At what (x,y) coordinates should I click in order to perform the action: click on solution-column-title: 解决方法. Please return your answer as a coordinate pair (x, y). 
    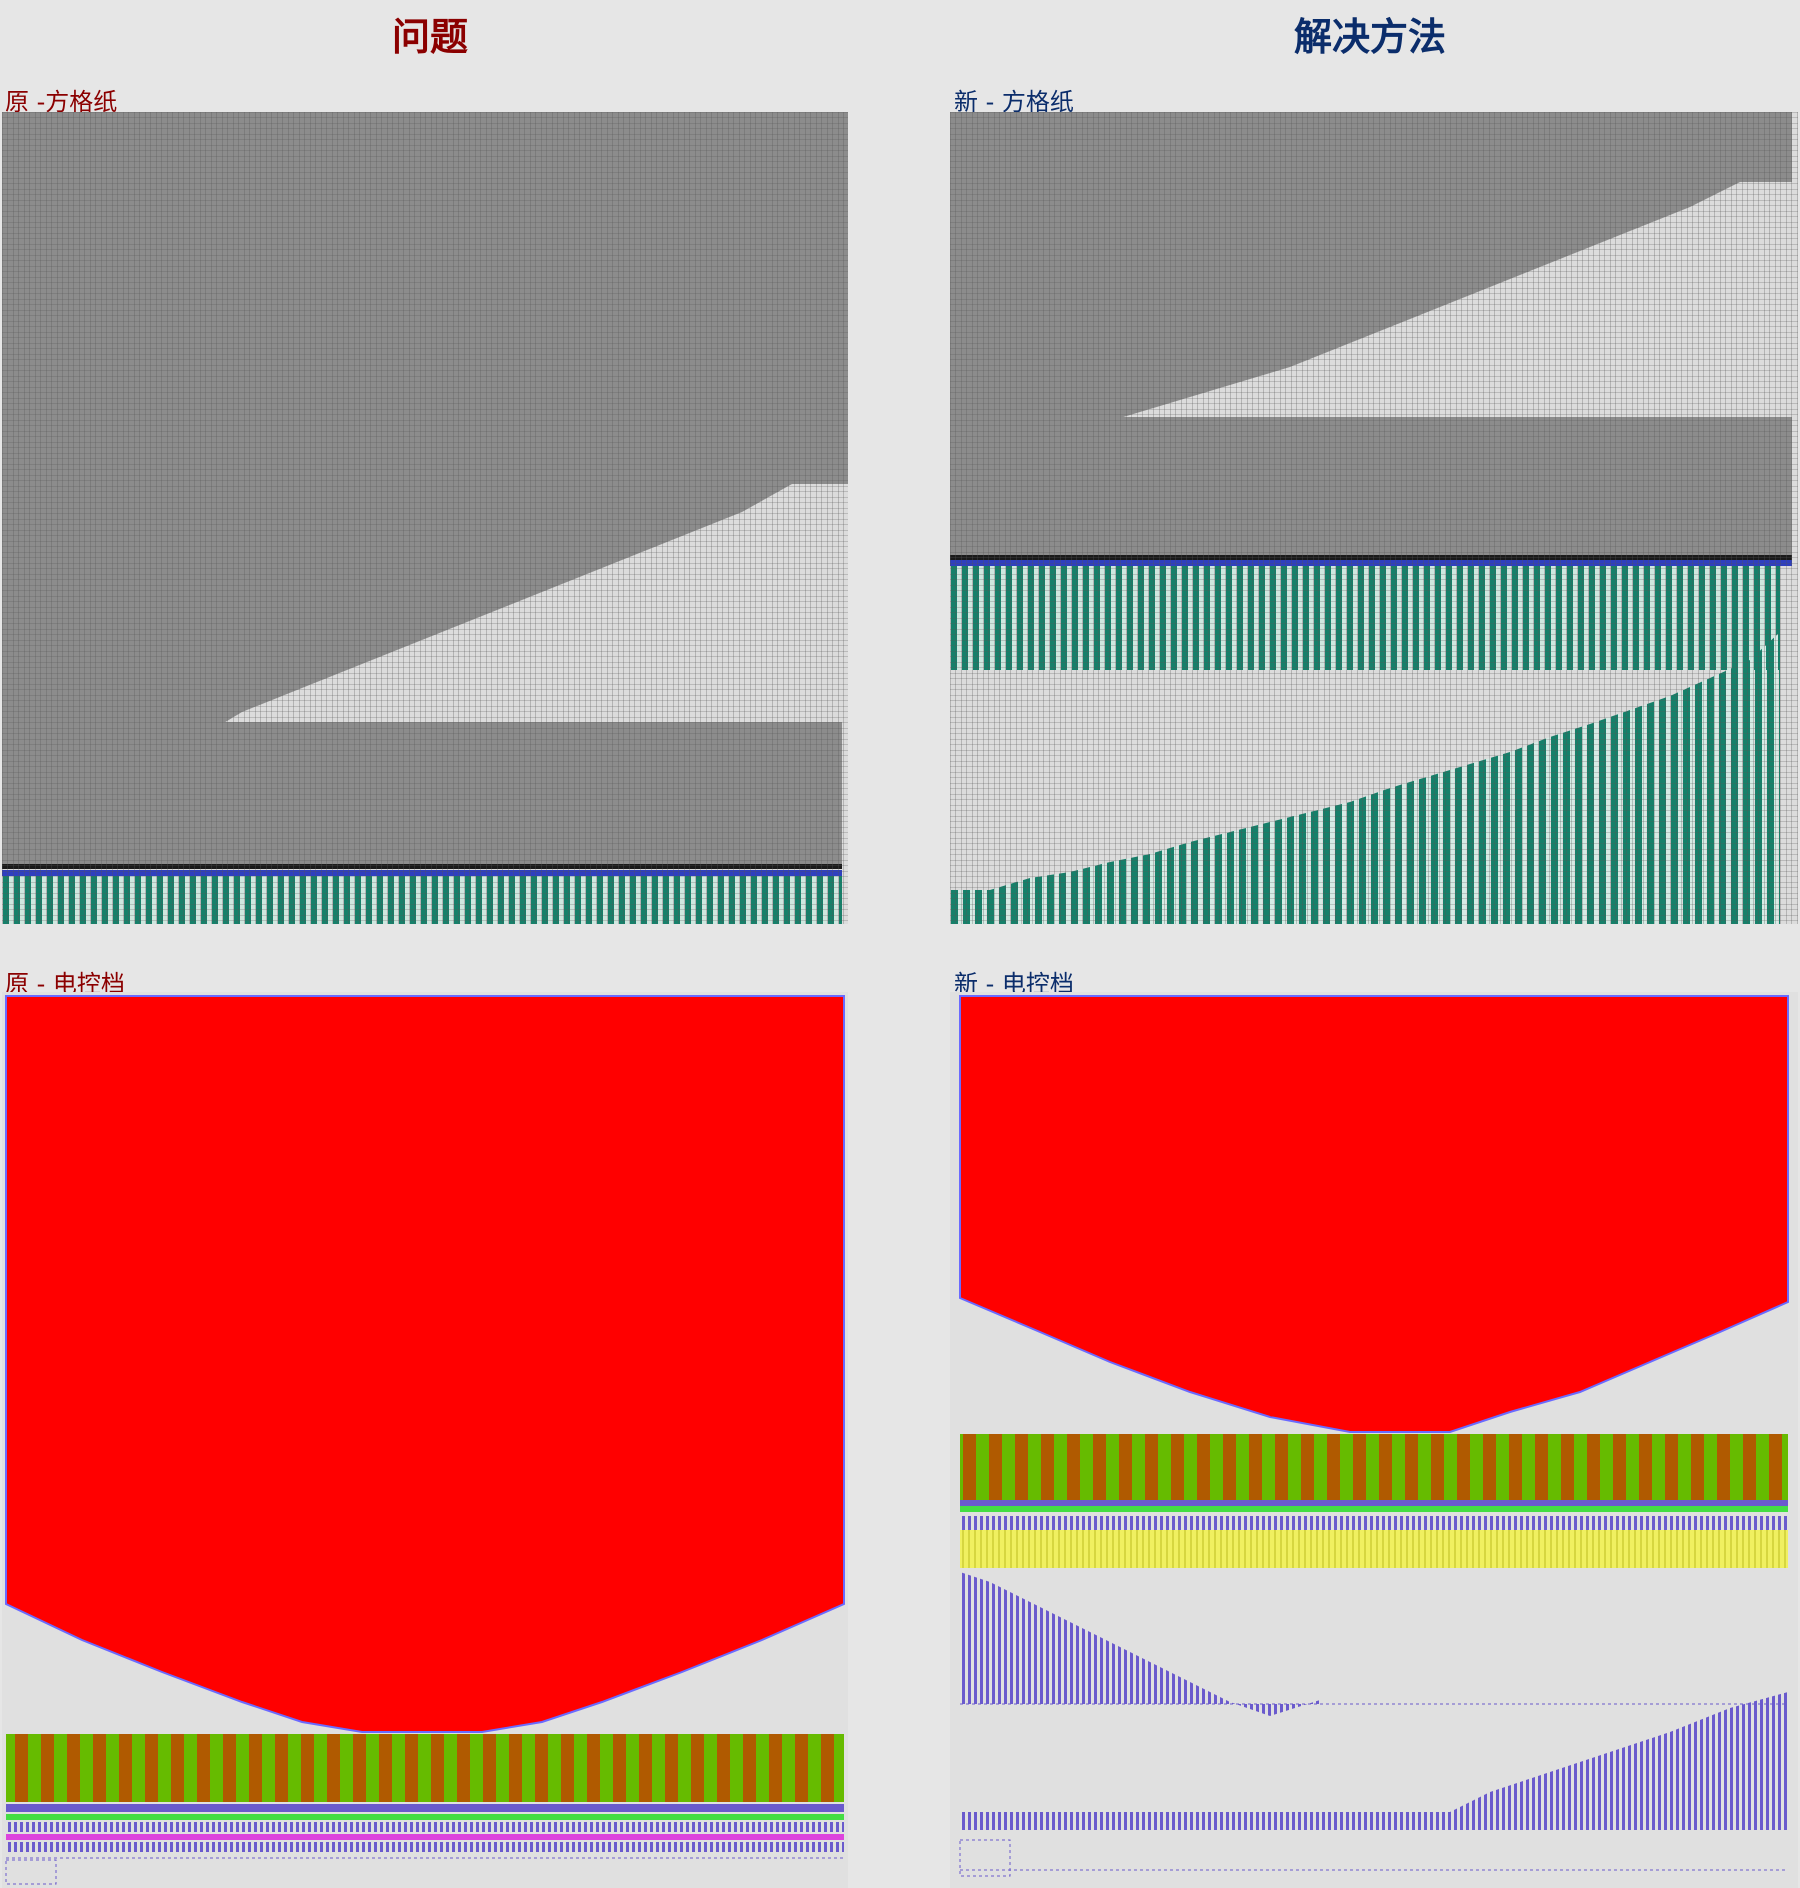
    Looking at the image, I should click on (1369, 37).